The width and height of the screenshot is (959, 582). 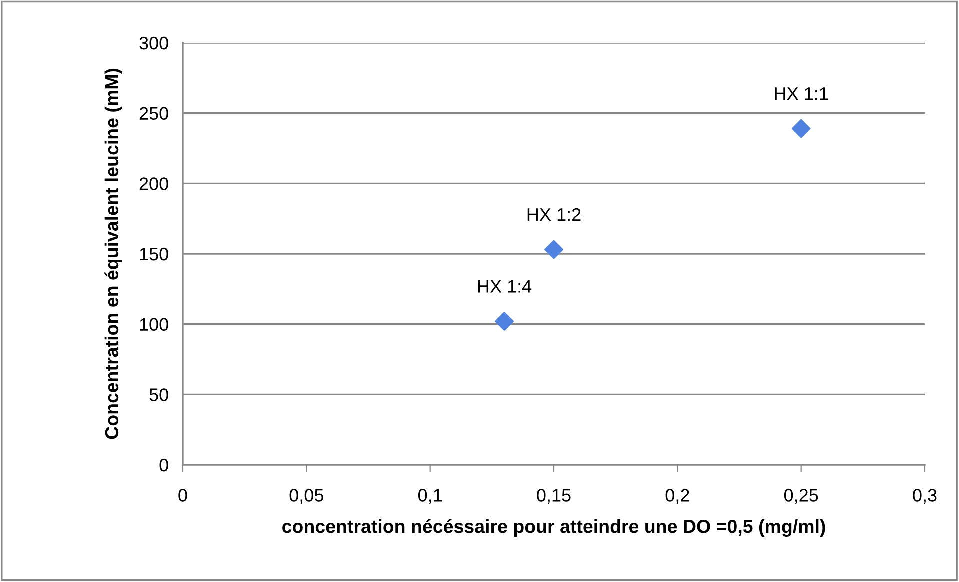 I want to click on x-tick-label: 0,15, so click(x=554, y=496).